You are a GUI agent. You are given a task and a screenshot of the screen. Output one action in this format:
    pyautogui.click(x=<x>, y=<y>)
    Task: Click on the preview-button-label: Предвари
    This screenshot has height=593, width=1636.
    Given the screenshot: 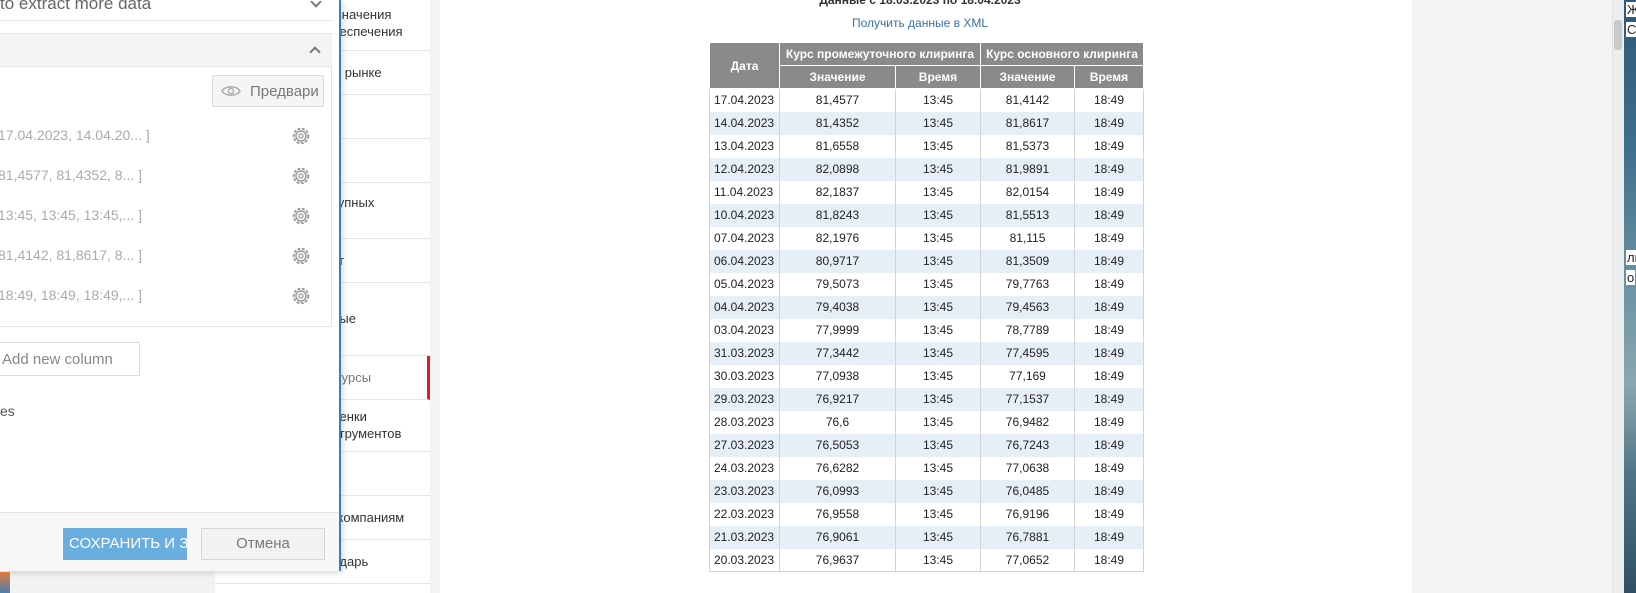 What is the action you would take?
    pyautogui.click(x=284, y=91)
    